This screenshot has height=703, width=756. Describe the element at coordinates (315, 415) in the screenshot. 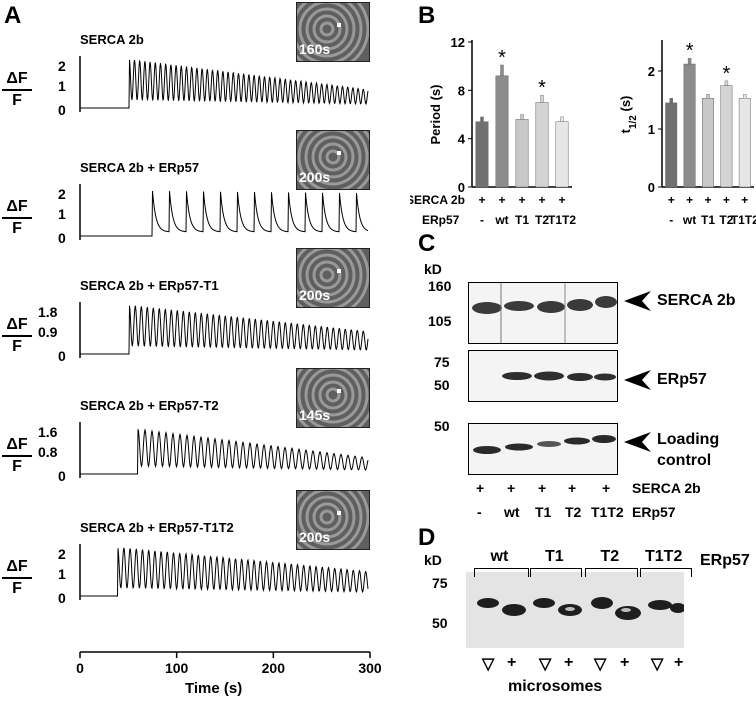

I see `inset-time-label: 145s` at that location.